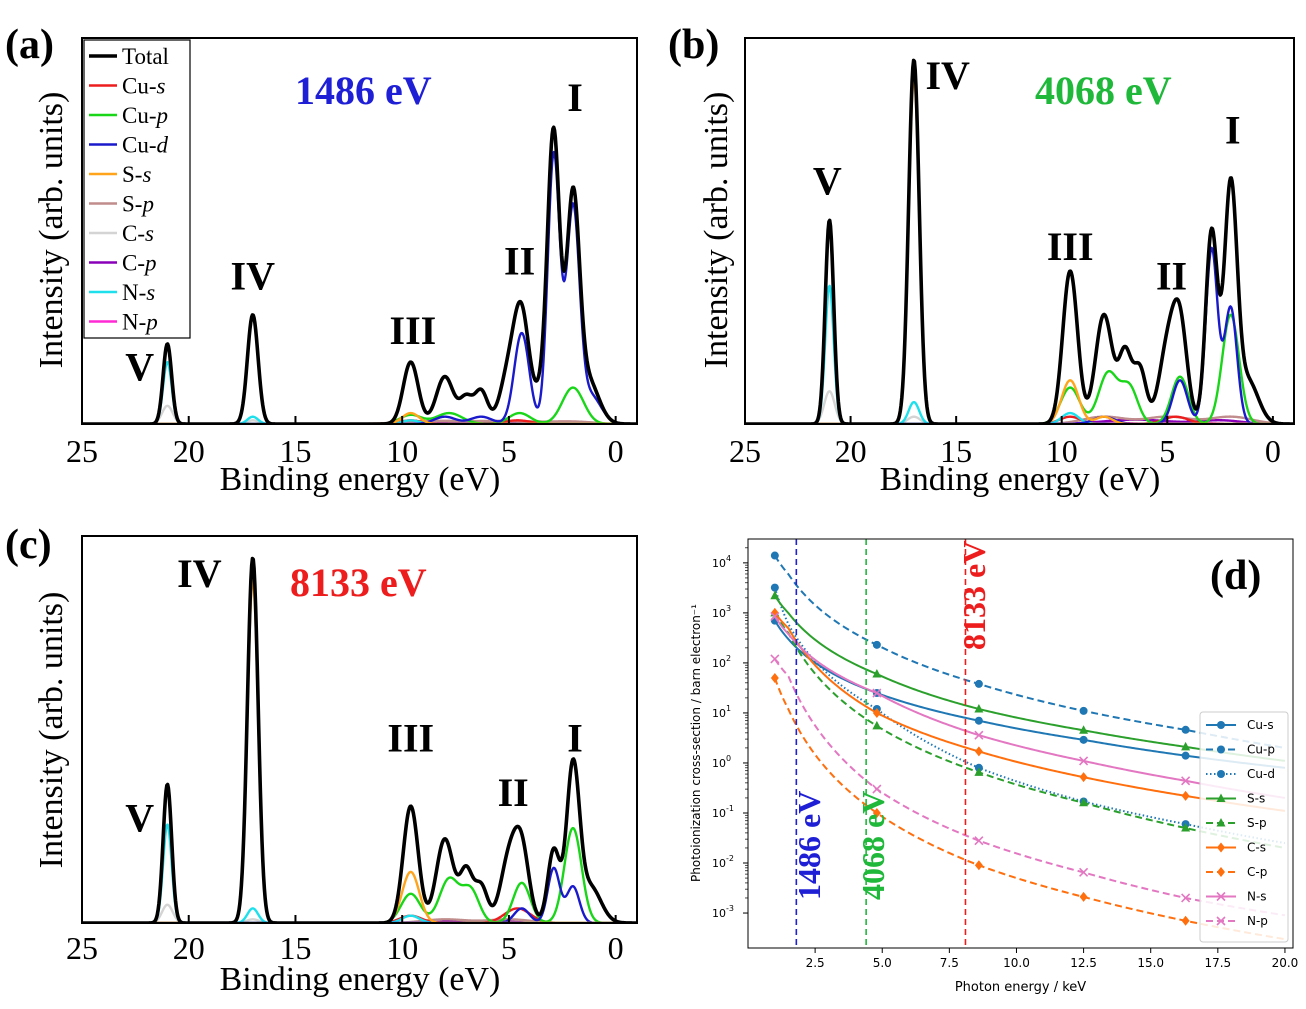 The height and width of the screenshot is (1009, 1306). Describe the element at coordinates (1244, 827) in the screenshot. I see `legend: Cu-s Cu-p Cu-d S-s S-p C-s C-p N-s N-p` at that location.